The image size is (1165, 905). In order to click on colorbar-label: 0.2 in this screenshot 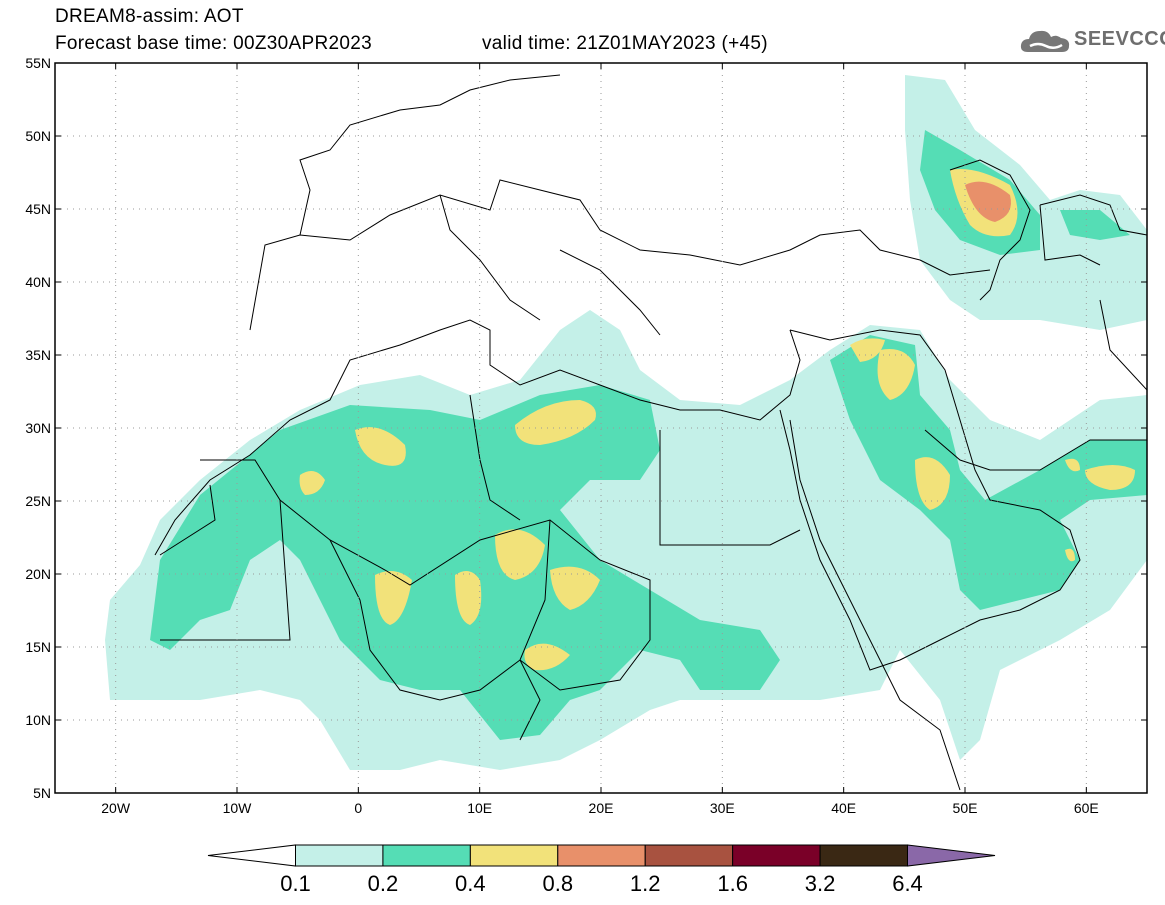, I will do `click(383, 883)`.